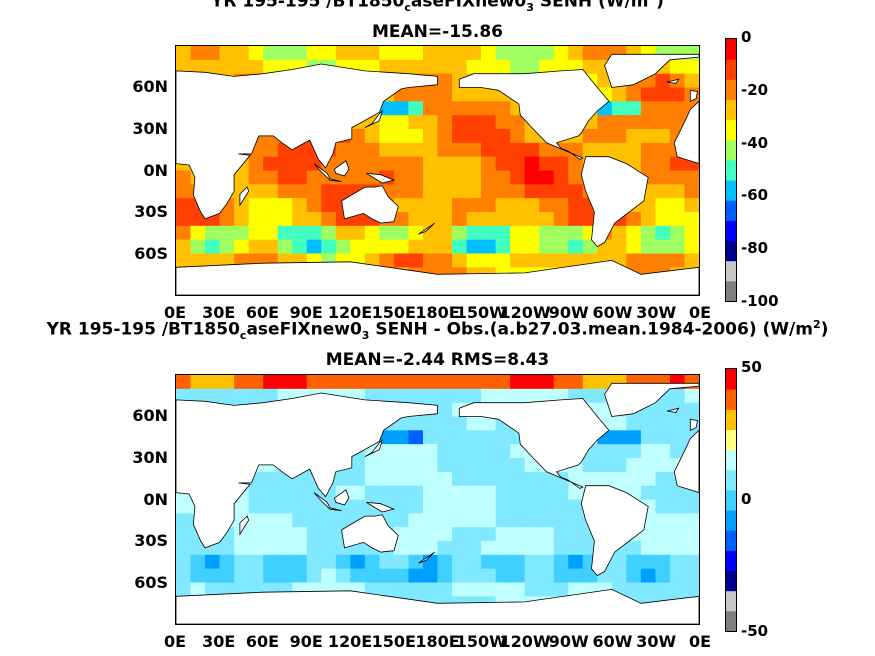  Describe the element at coordinates (568, 312) in the screenshot. I see `x-tick-label: 90W` at that location.